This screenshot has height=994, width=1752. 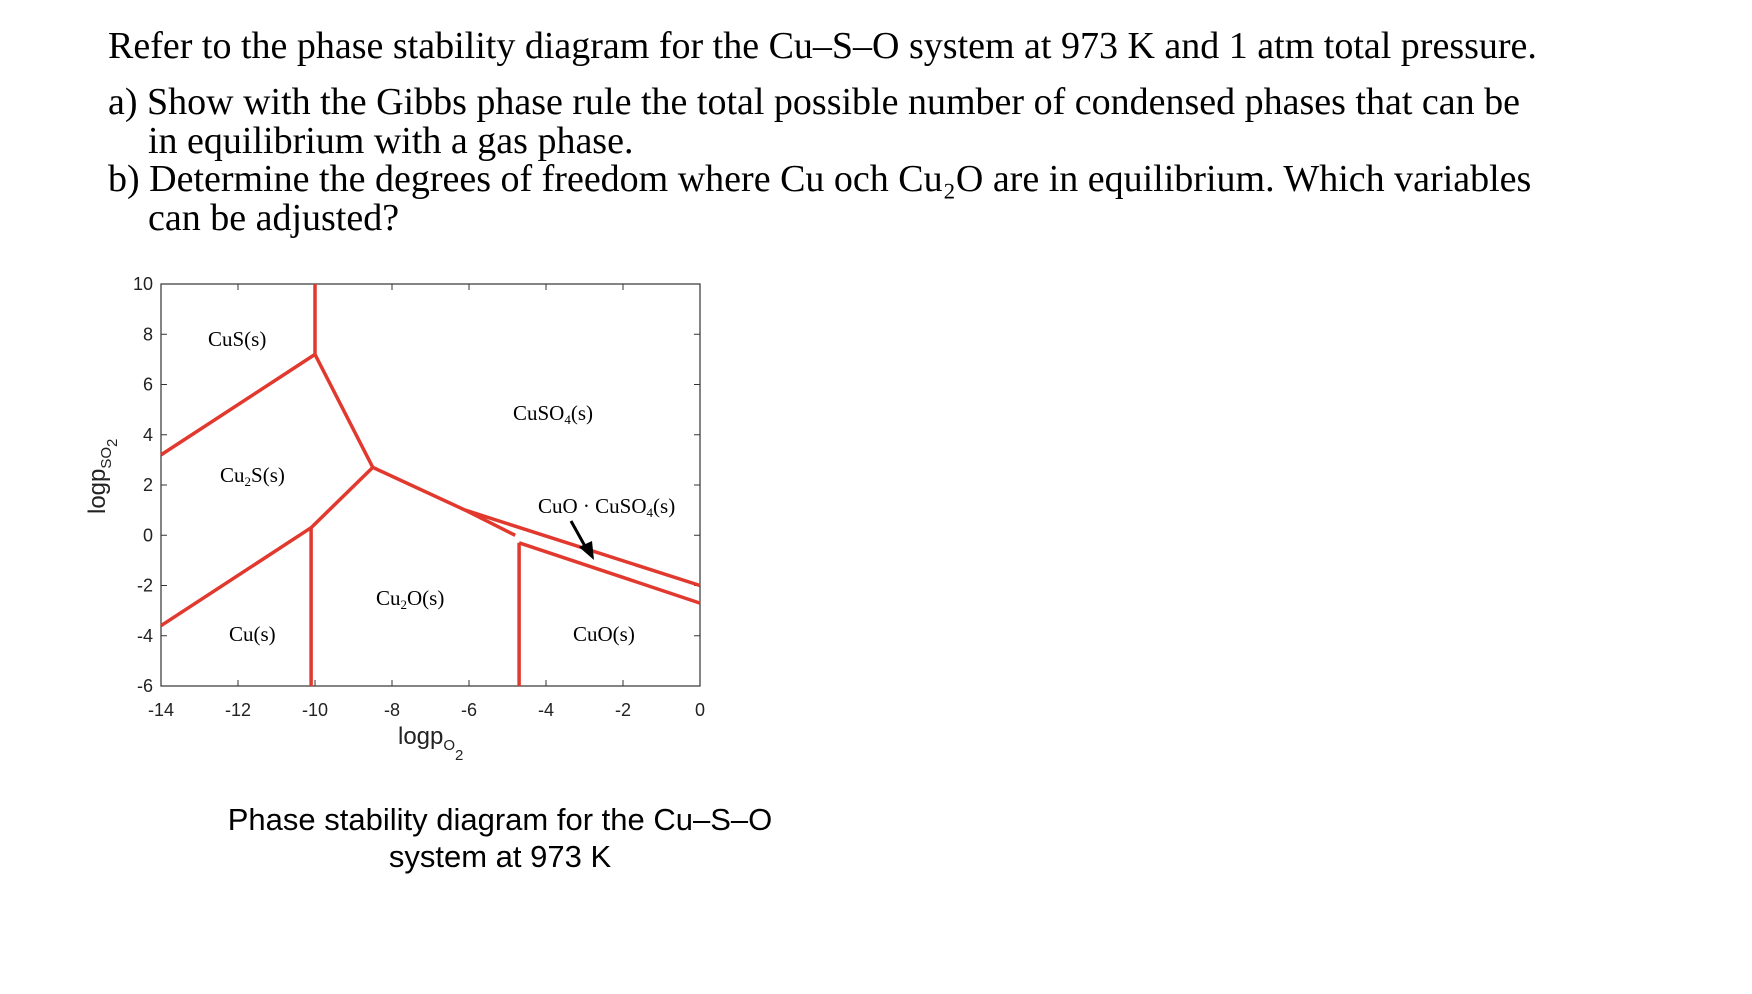 I want to click on y-axis-label: logpSO2, so click(x=102, y=476).